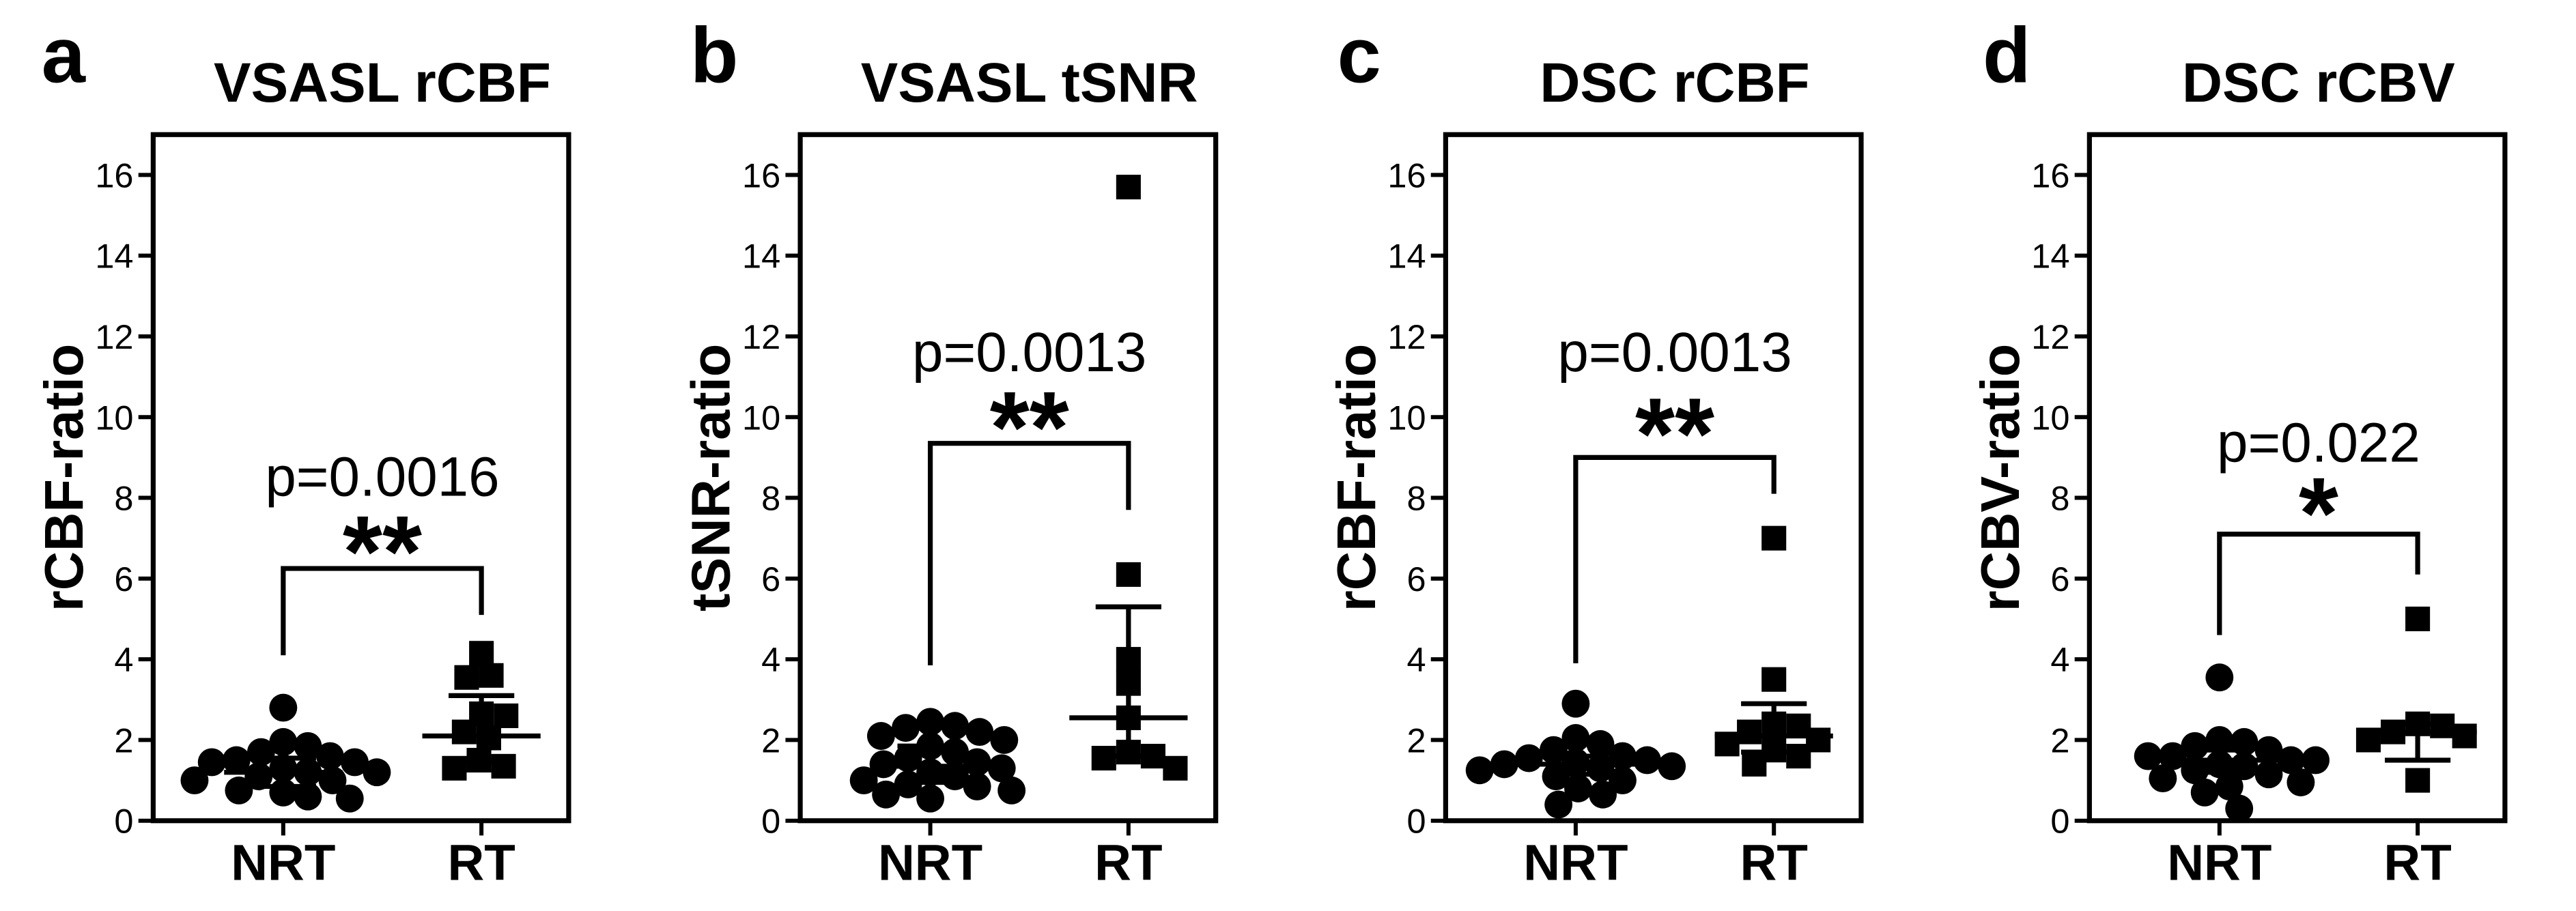 The width and height of the screenshot is (2576, 911). What do you see at coordinates (1406, 256) in the screenshot?
I see `y-tick-label: 14` at bounding box center [1406, 256].